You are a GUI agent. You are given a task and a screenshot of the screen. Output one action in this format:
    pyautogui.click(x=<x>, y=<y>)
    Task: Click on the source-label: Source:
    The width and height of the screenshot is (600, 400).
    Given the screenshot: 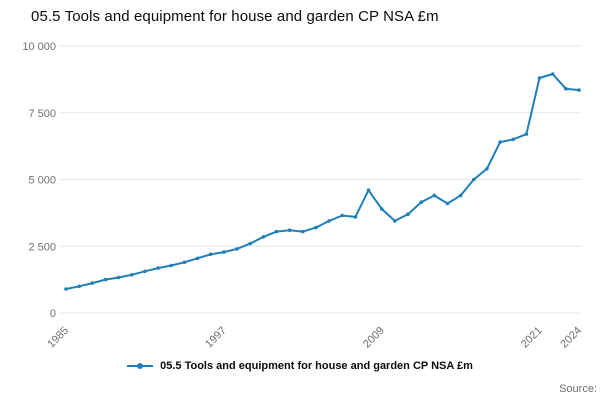 What is the action you would take?
    pyautogui.click(x=578, y=389)
    